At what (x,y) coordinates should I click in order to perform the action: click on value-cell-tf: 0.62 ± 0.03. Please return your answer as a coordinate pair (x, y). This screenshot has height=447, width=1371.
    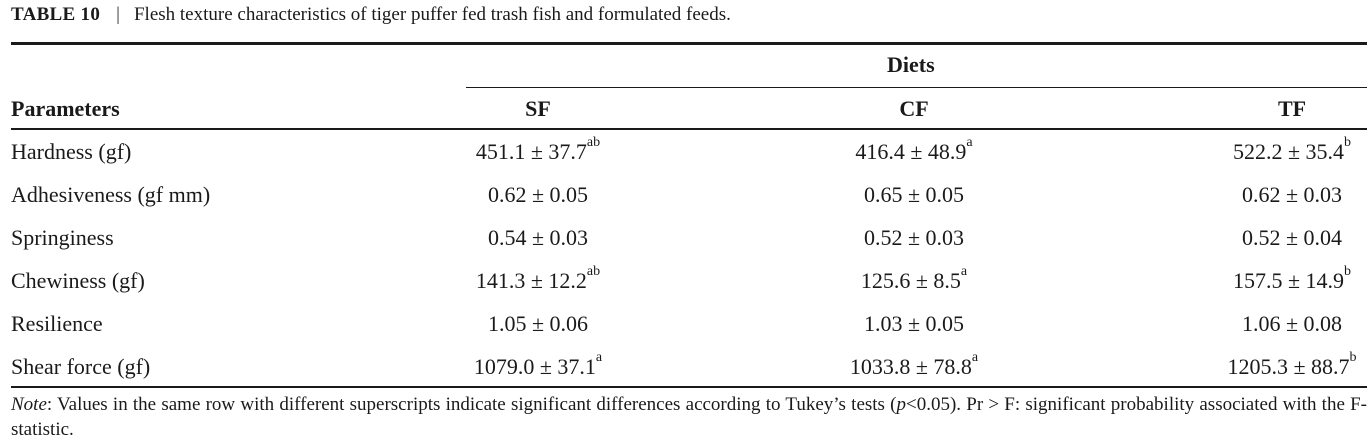
    Looking at the image, I should click on (1292, 195).